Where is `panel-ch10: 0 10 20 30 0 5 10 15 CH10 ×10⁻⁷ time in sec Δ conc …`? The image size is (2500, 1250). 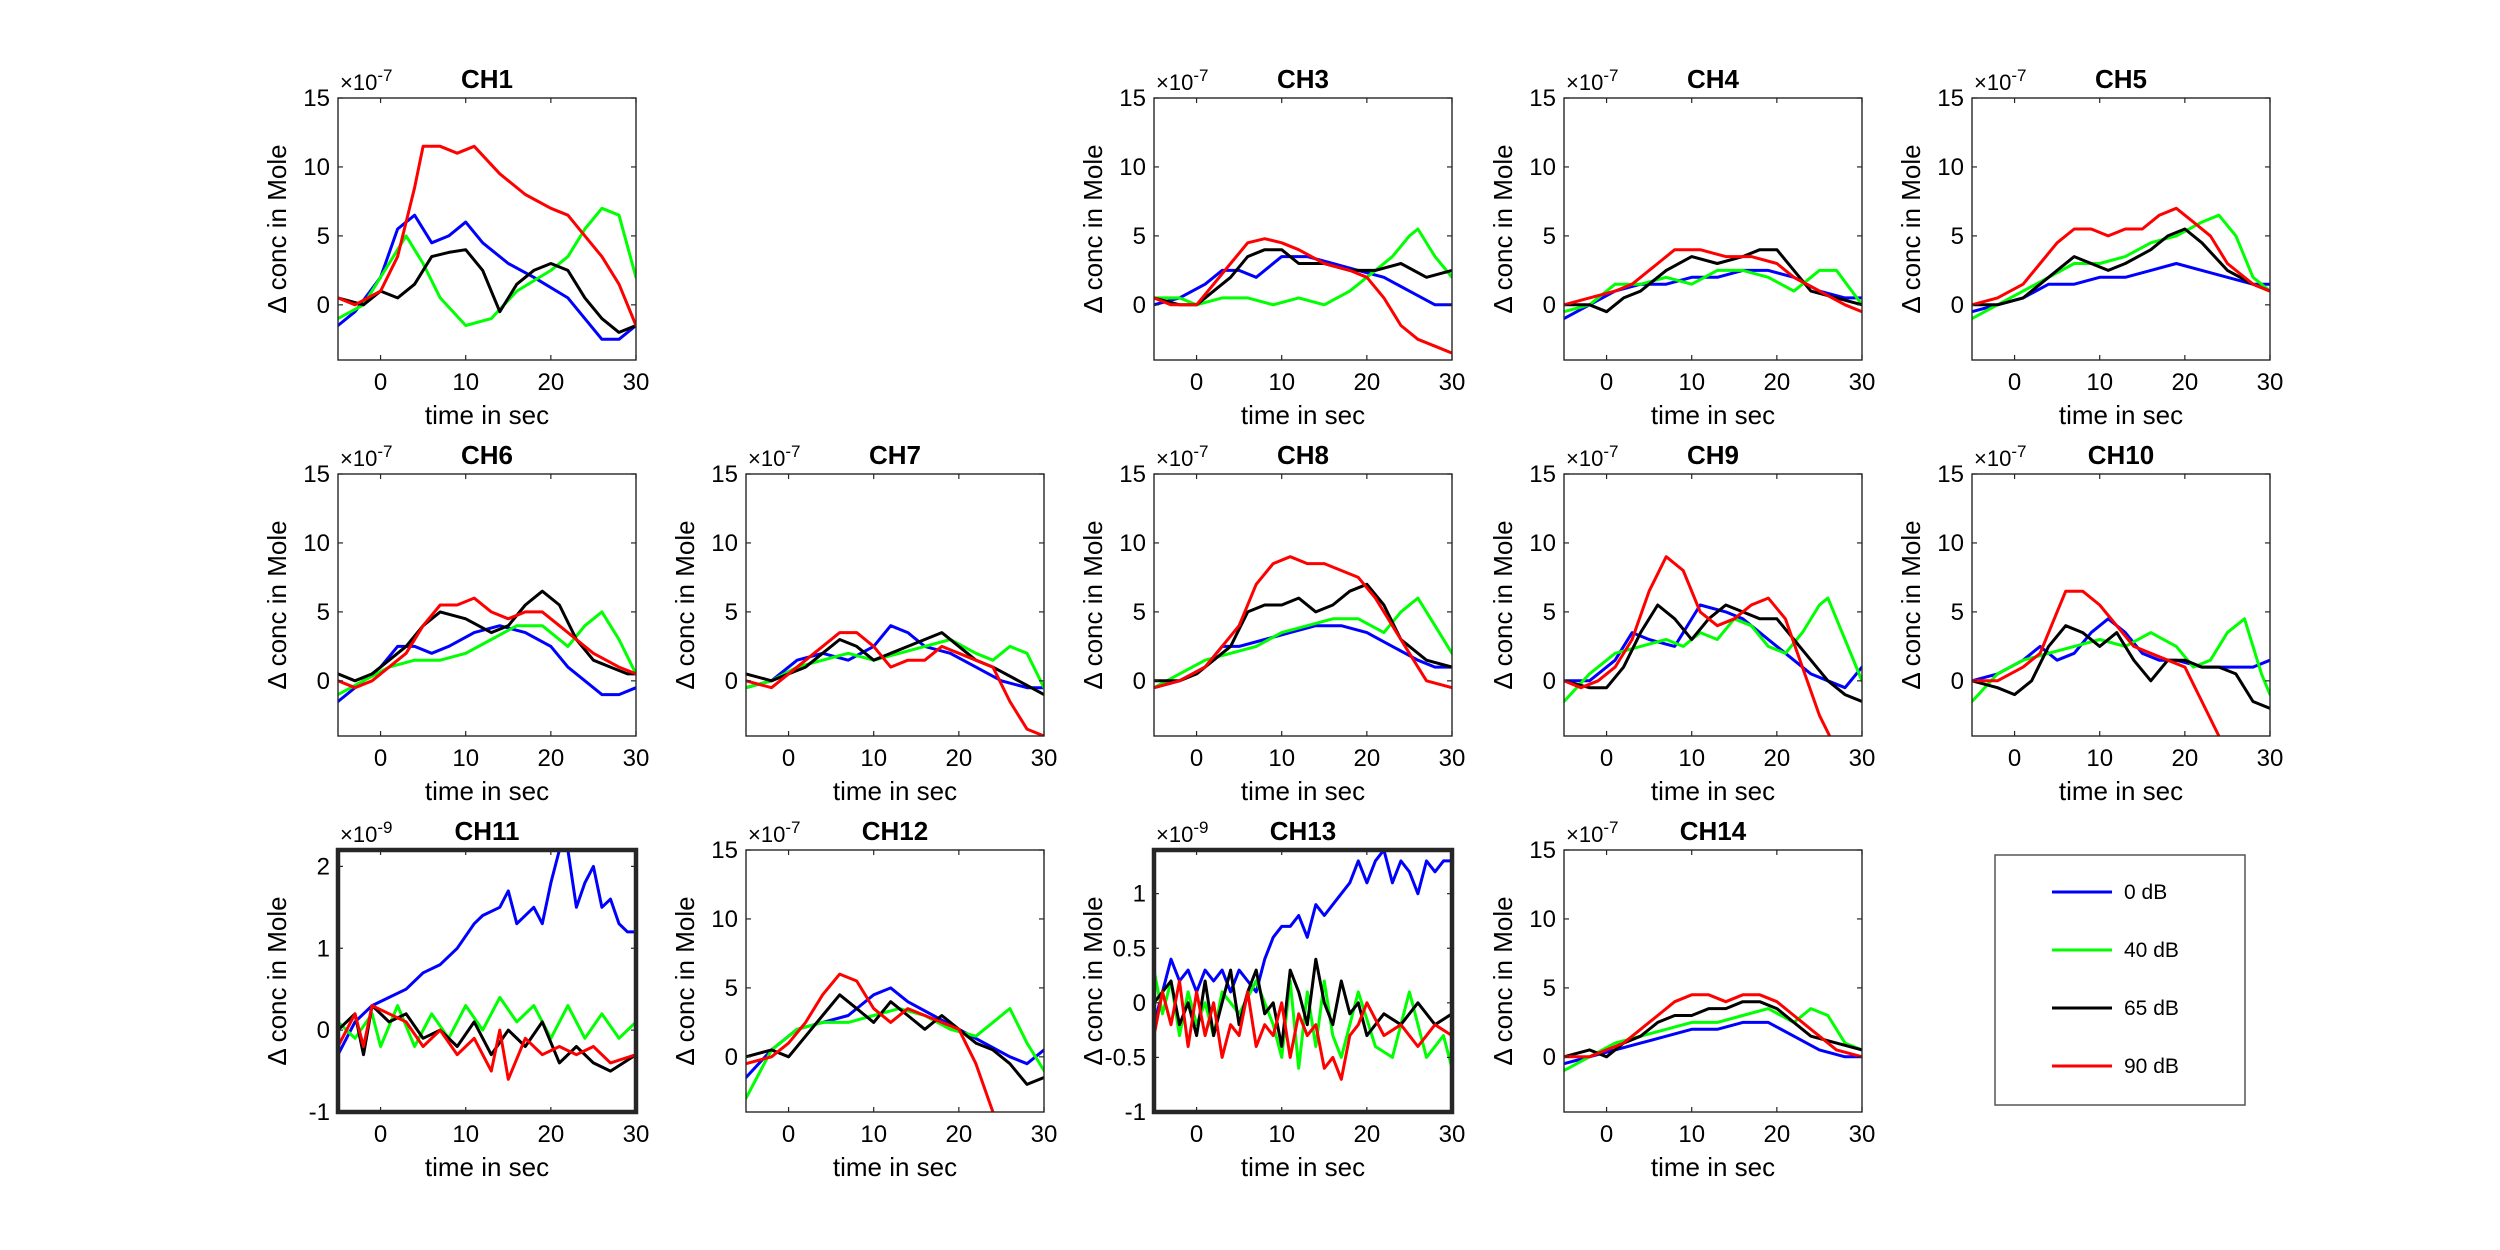 panel-ch10: 0 10 20 30 0 5 10 15 CH10 ×10⁻⁷ time in sec Δ conc … is located at coordinates (2089, 623).